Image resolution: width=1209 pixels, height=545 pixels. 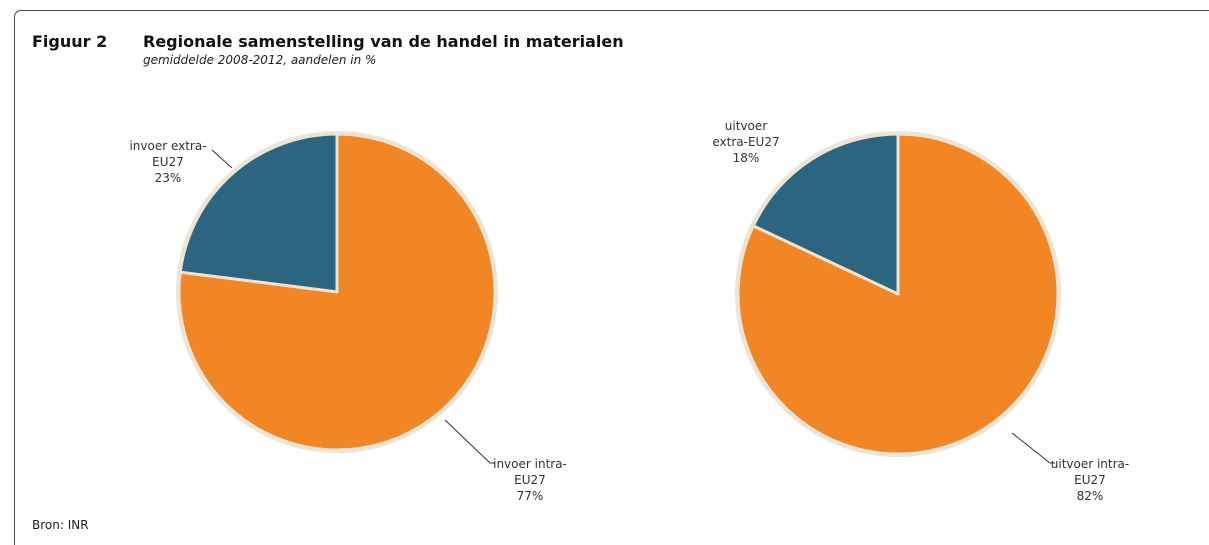 I want to click on slice-label-1-2: invoer intra-EU27 77%, so click(x=530, y=480).